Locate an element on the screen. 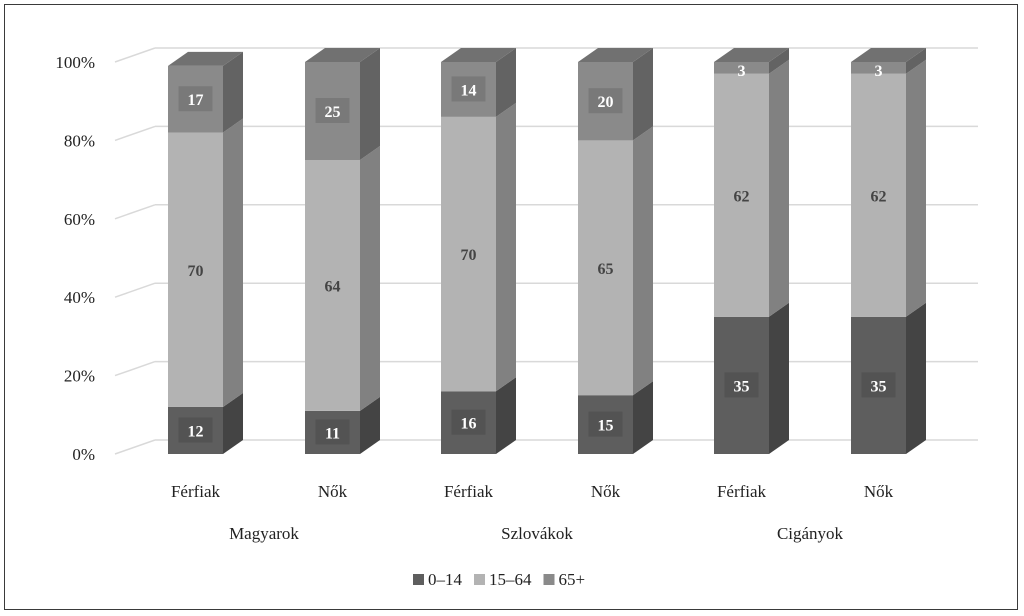  data-label: 11 is located at coordinates (332, 433).